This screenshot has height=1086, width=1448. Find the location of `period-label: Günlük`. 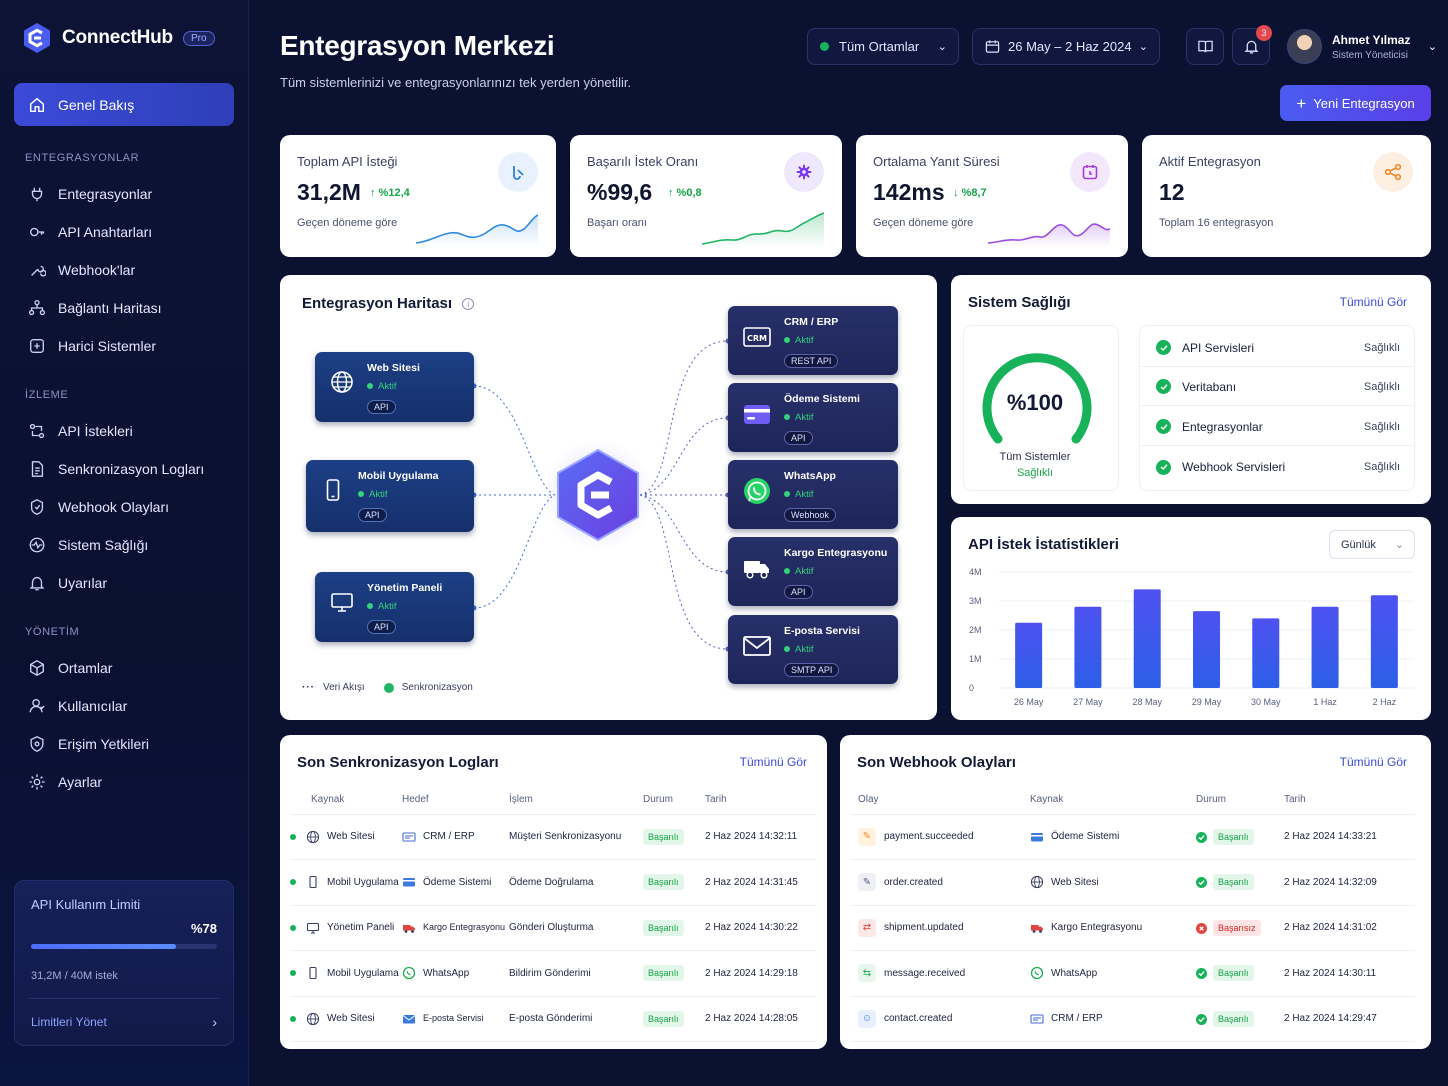

period-label: Günlük is located at coordinates (1358, 544).